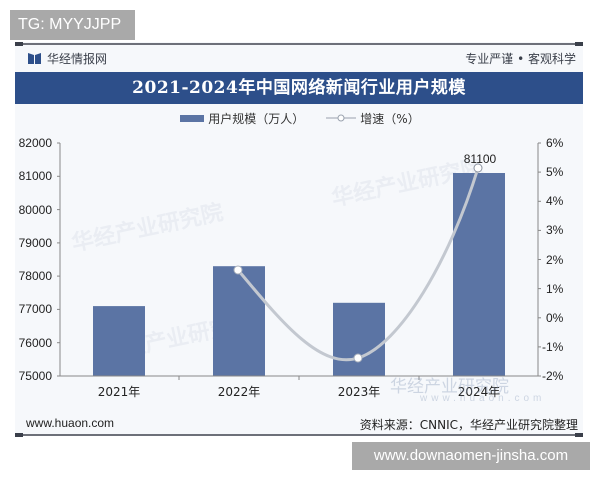 The height and width of the screenshot is (480, 600). I want to click on brand-logo-icon, so click(34, 58).